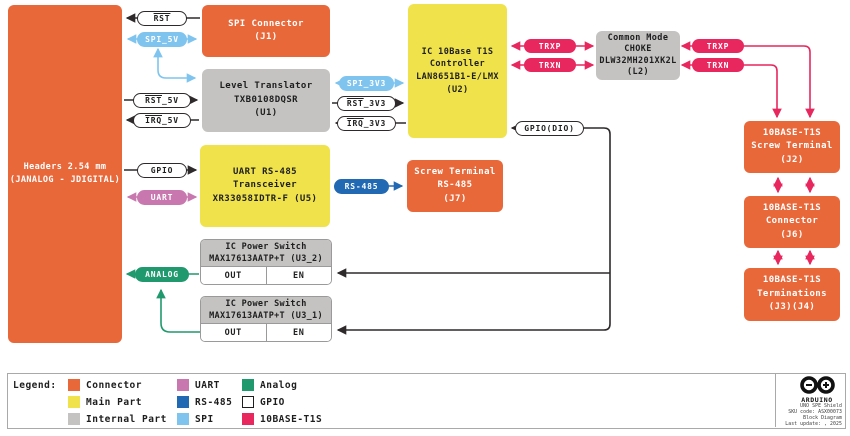 The height and width of the screenshot is (436, 850). What do you see at coordinates (233, 275) in the screenshot?
I see `power-switch-u3-2-out: OUT` at bounding box center [233, 275].